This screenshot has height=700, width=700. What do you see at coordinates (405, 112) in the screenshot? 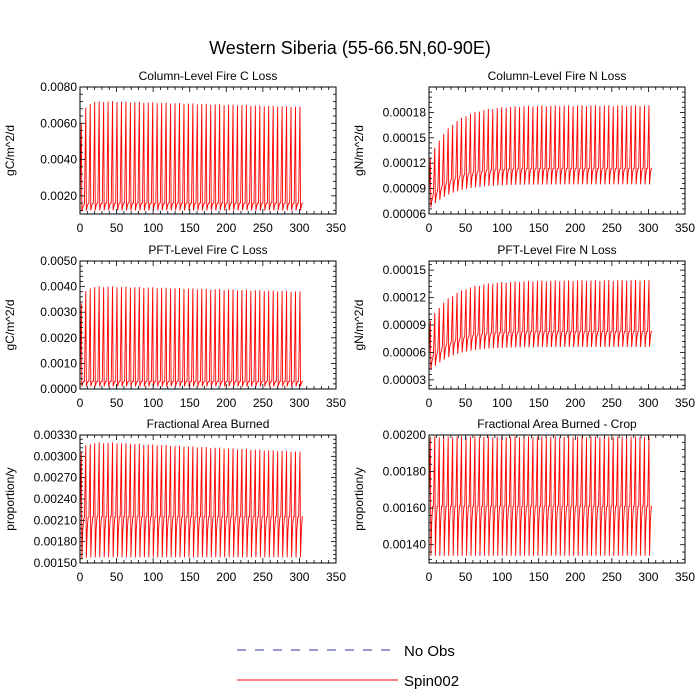
I see `y-tick-label: 0.00018` at bounding box center [405, 112].